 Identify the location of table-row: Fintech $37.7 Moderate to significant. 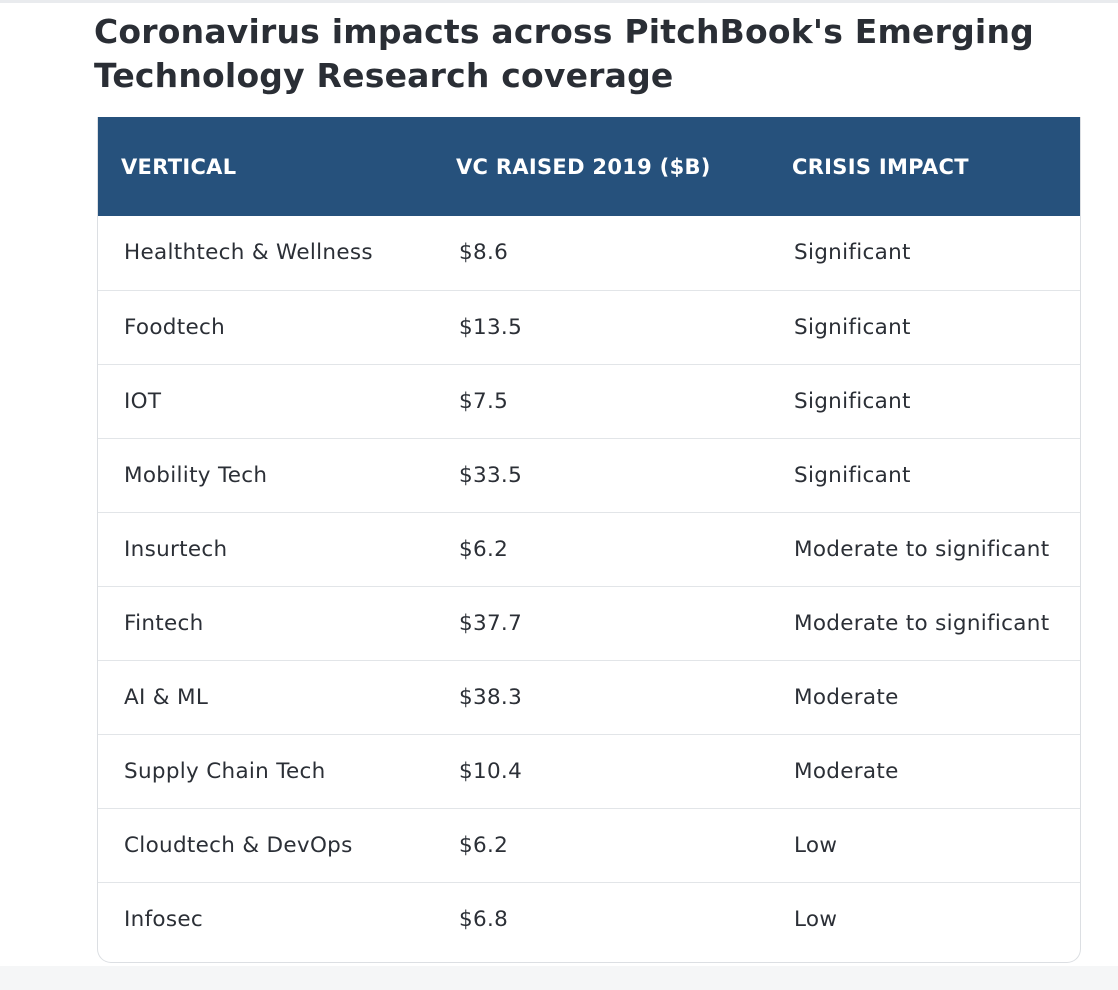
(589, 623).